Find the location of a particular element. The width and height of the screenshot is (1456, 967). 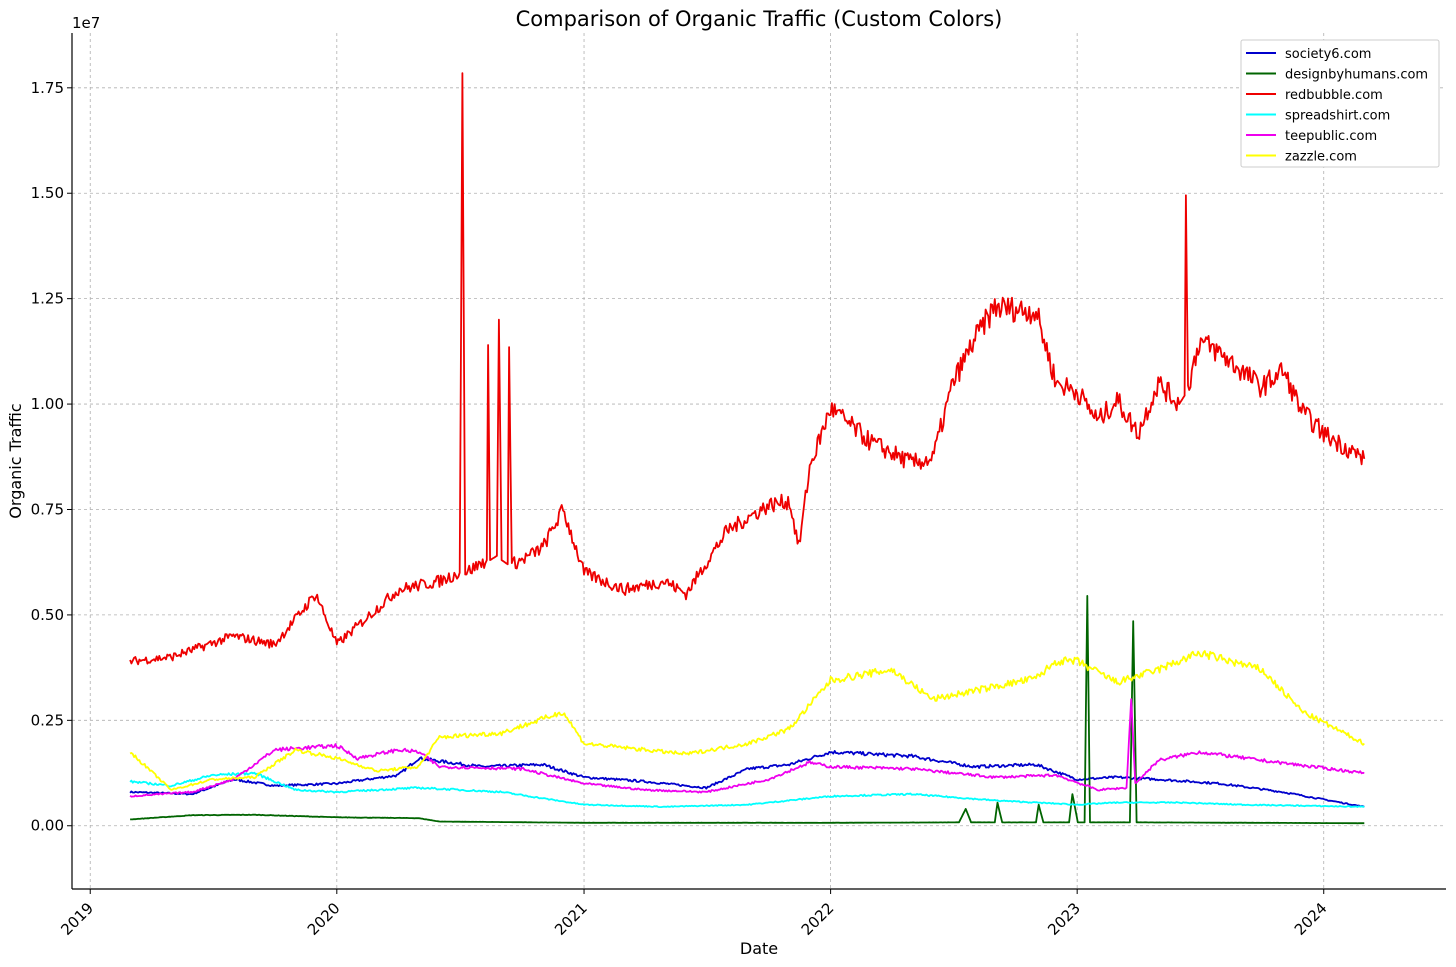

x-tick-label: 2023 is located at coordinates (1064, 919).